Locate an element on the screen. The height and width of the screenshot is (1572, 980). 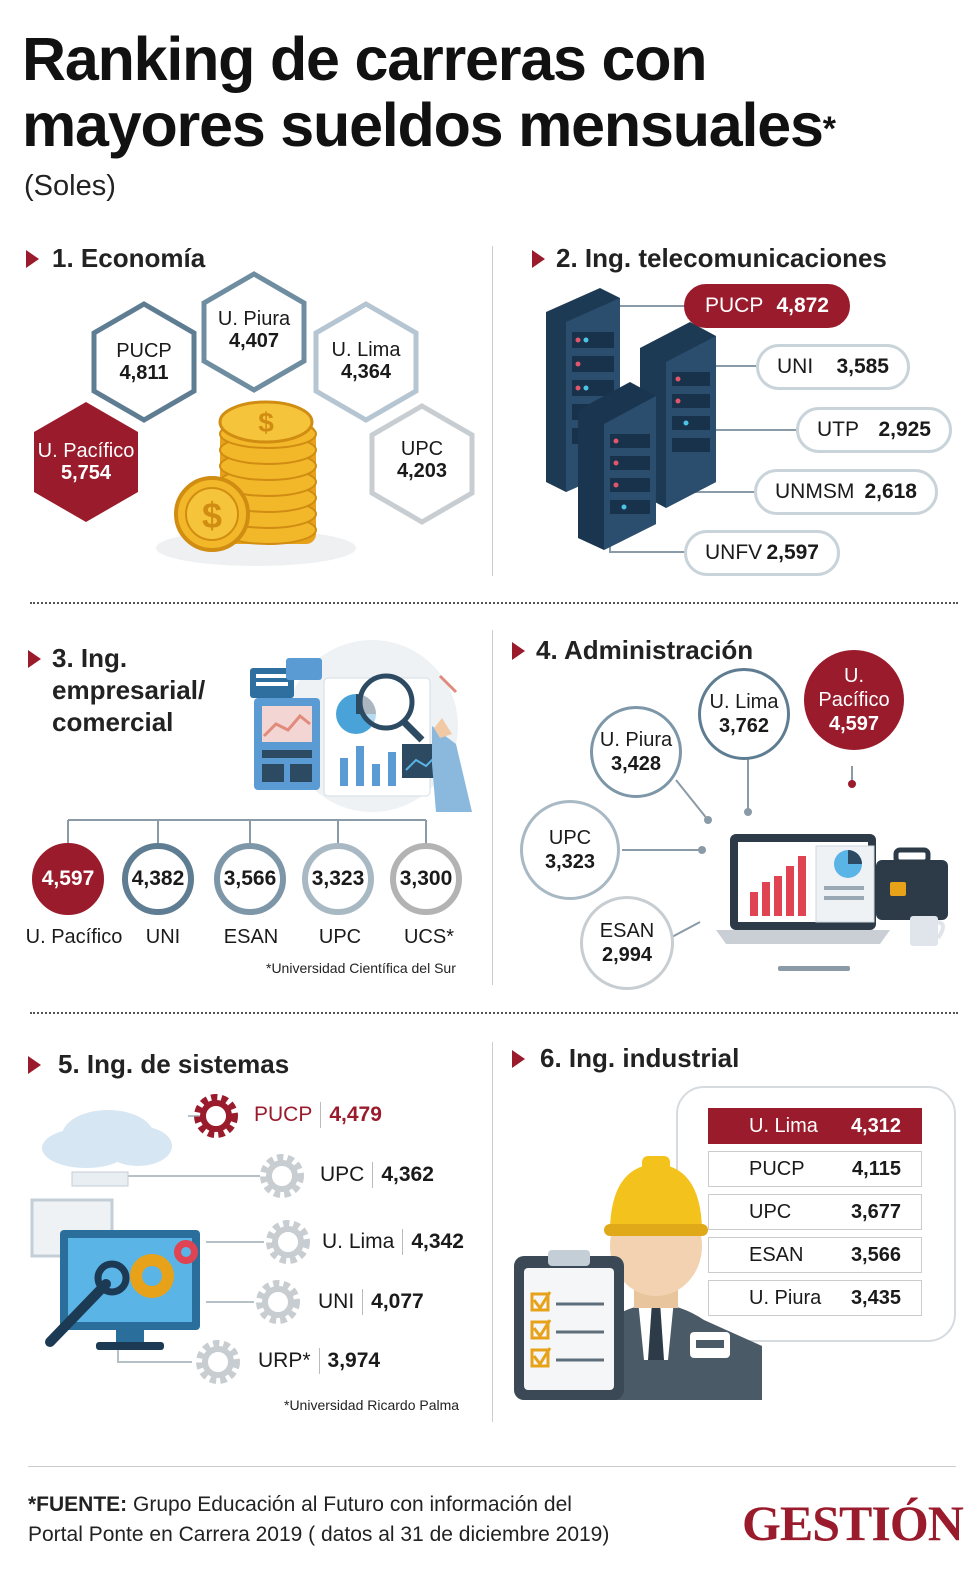
hex-ulima is located at coordinates (366, 362).